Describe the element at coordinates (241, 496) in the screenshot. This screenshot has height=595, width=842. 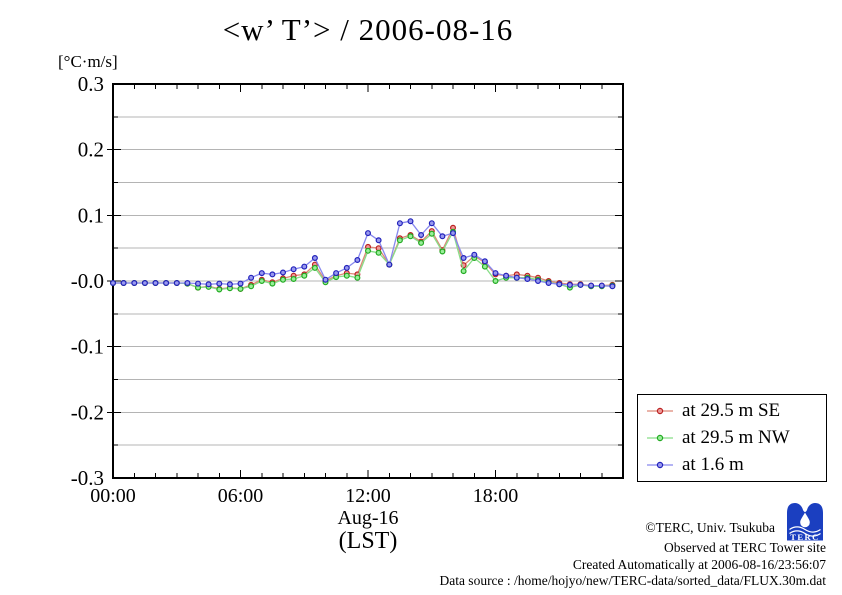
I see `x-tick-label: 06:00` at that location.